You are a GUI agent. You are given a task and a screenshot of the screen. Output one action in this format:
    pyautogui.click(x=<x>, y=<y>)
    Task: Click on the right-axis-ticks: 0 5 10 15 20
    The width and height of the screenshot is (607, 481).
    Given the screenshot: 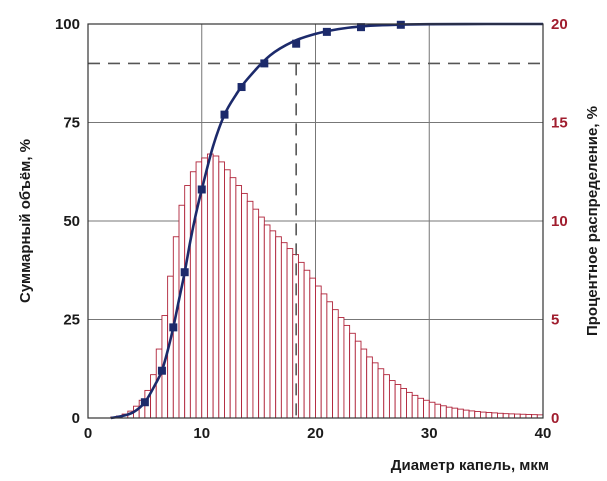 What is the action you would take?
    pyautogui.click(x=559, y=221)
    